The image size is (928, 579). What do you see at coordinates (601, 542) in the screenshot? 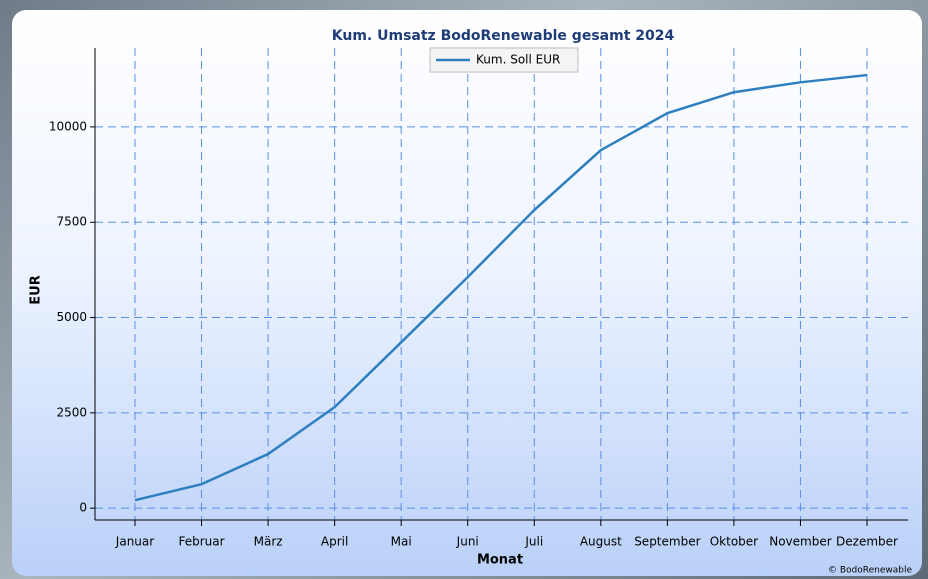
I see `x-tick-label: August` at bounding box center [601, 542].